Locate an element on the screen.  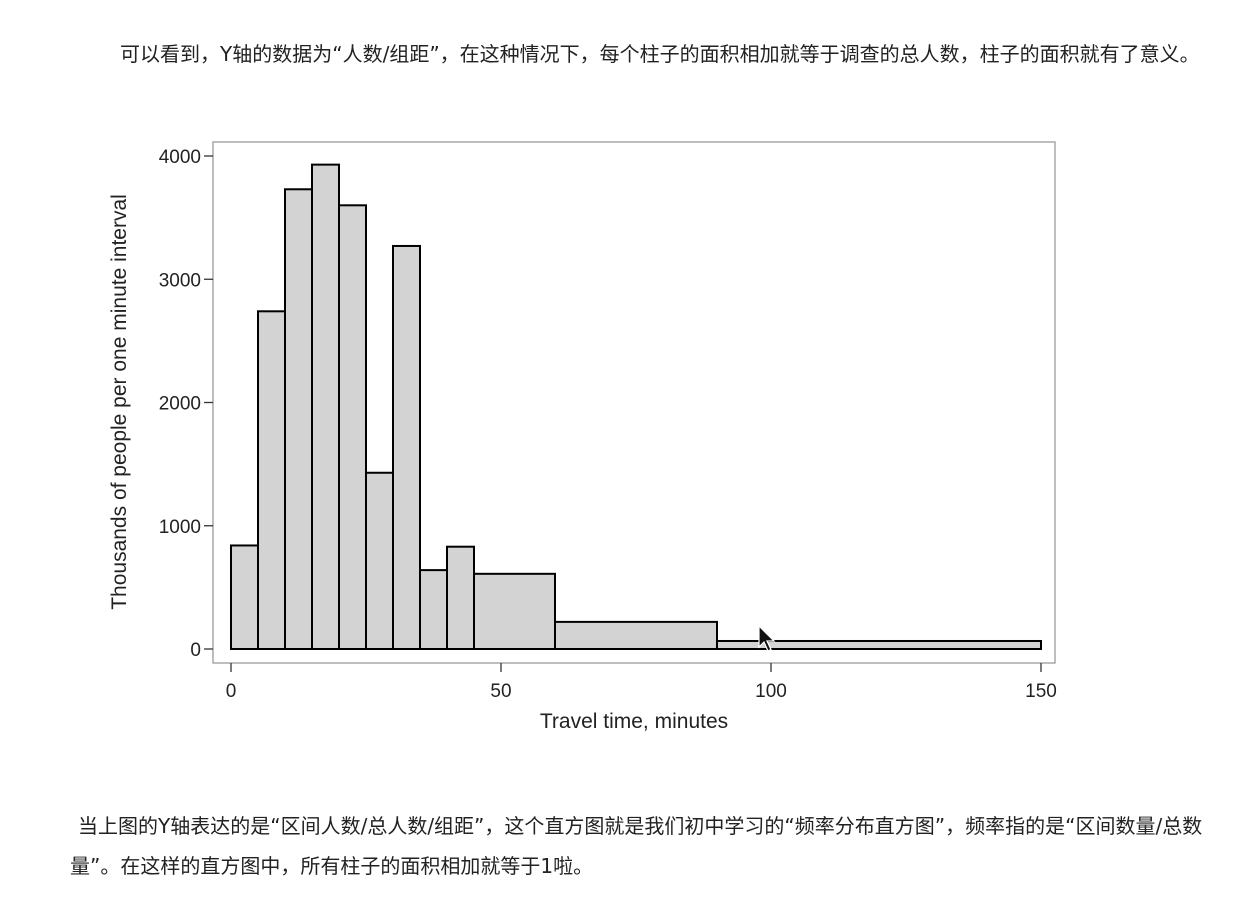
x-tick-label-0: 0 is located at coordinates (231, 691).